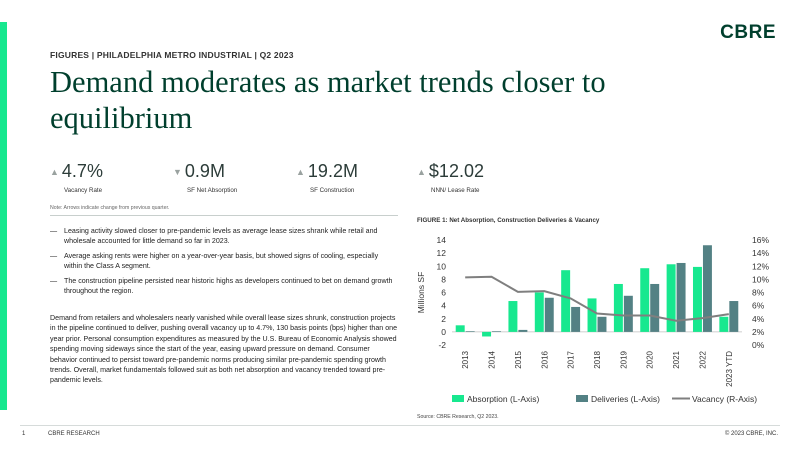 Image resolution: width=800 pixels, height=449 pixels. I want to click on y-left-tick-label: 4, so click(443, 306).